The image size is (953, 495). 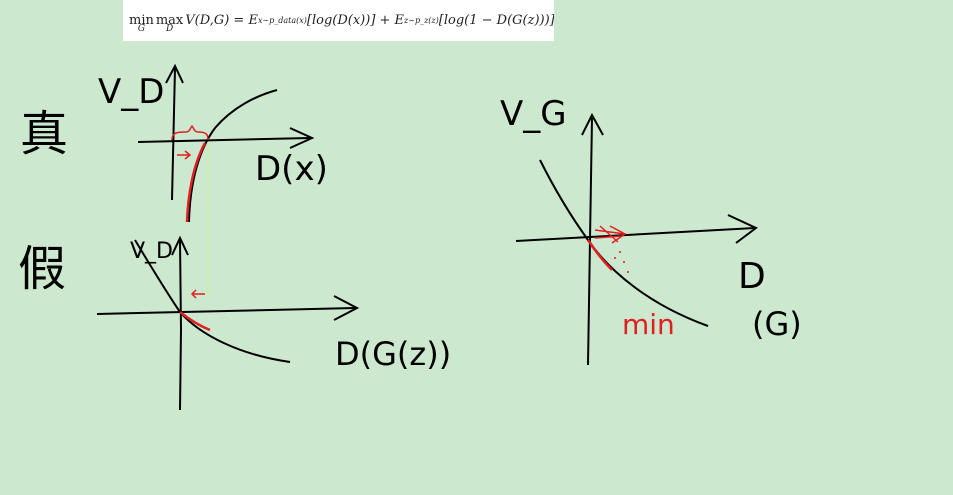 What do you see at coordinates (196, 182) in the screenshot?
I see `real-red-segment` at bounding box center [196, 182].